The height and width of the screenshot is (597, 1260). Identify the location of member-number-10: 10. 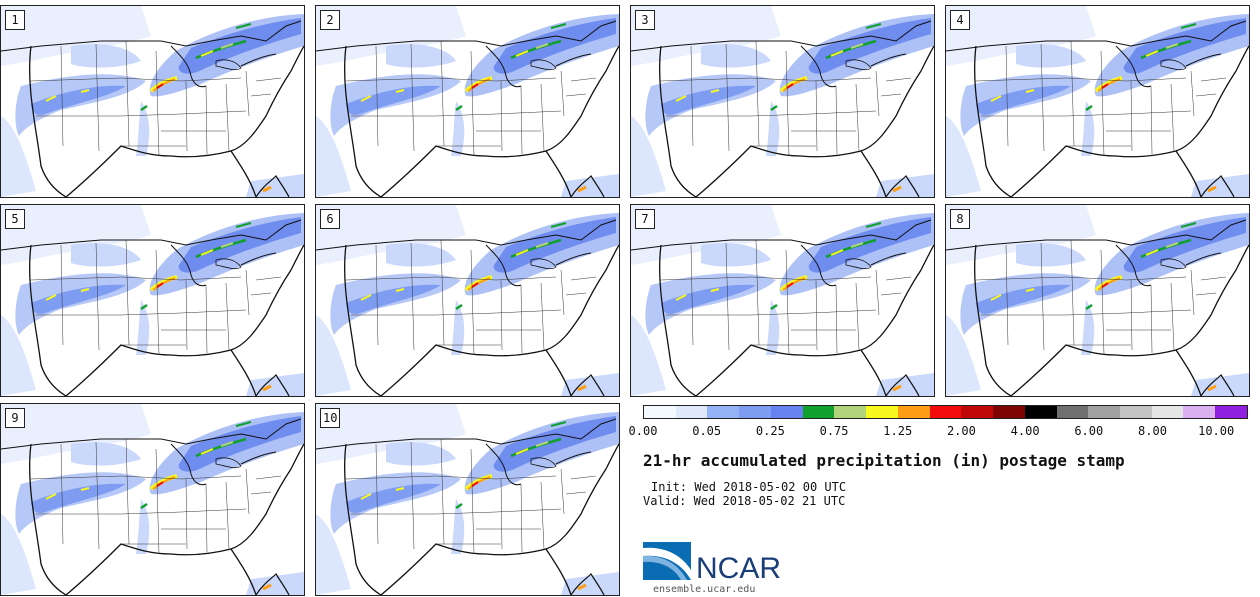
(330, 418).